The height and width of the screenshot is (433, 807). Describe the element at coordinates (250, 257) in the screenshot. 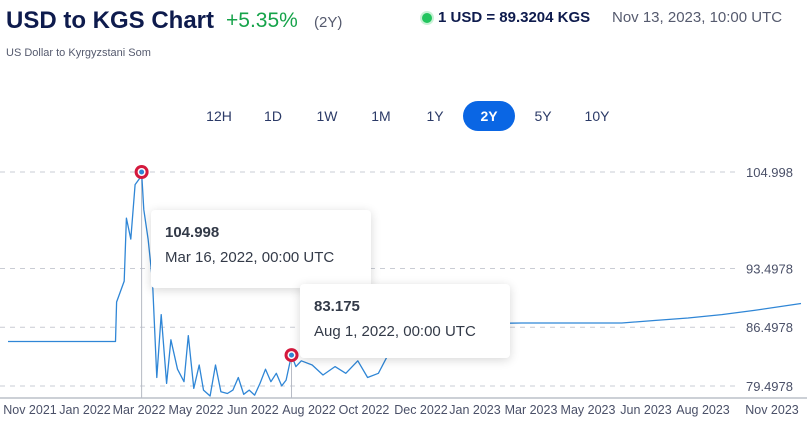

I see `tooltip-time: Mar 16, 2022, 00:00 UTC` at that location.